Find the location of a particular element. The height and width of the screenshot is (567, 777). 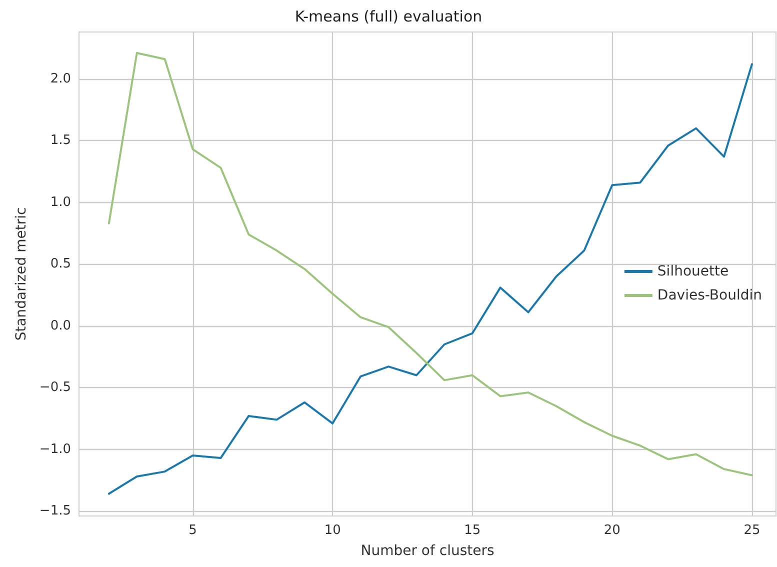

y-tick-label: 0.0 is located at coordinates (60, 326).